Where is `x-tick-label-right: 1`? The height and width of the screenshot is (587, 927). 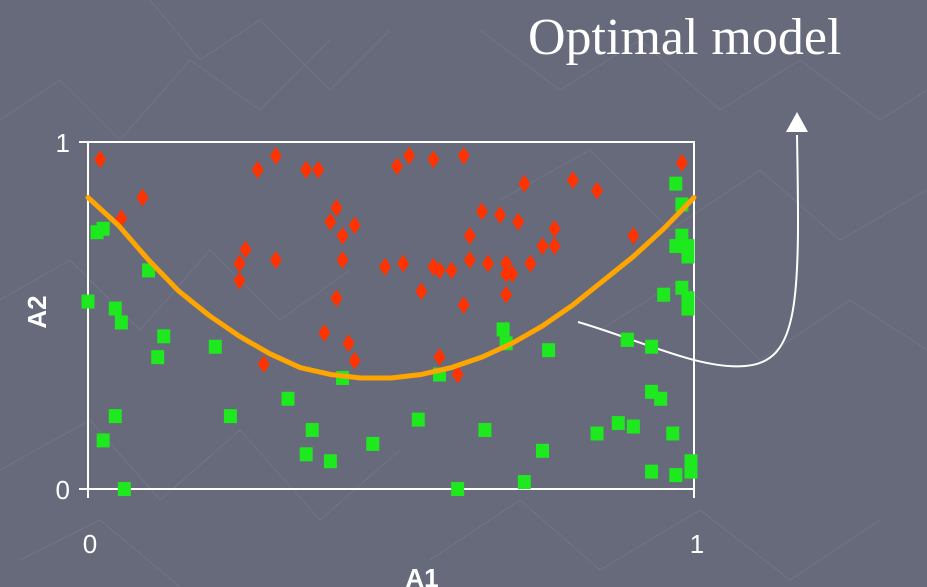
x-tick-label-right: 1 is located at coordinates (697, 544).